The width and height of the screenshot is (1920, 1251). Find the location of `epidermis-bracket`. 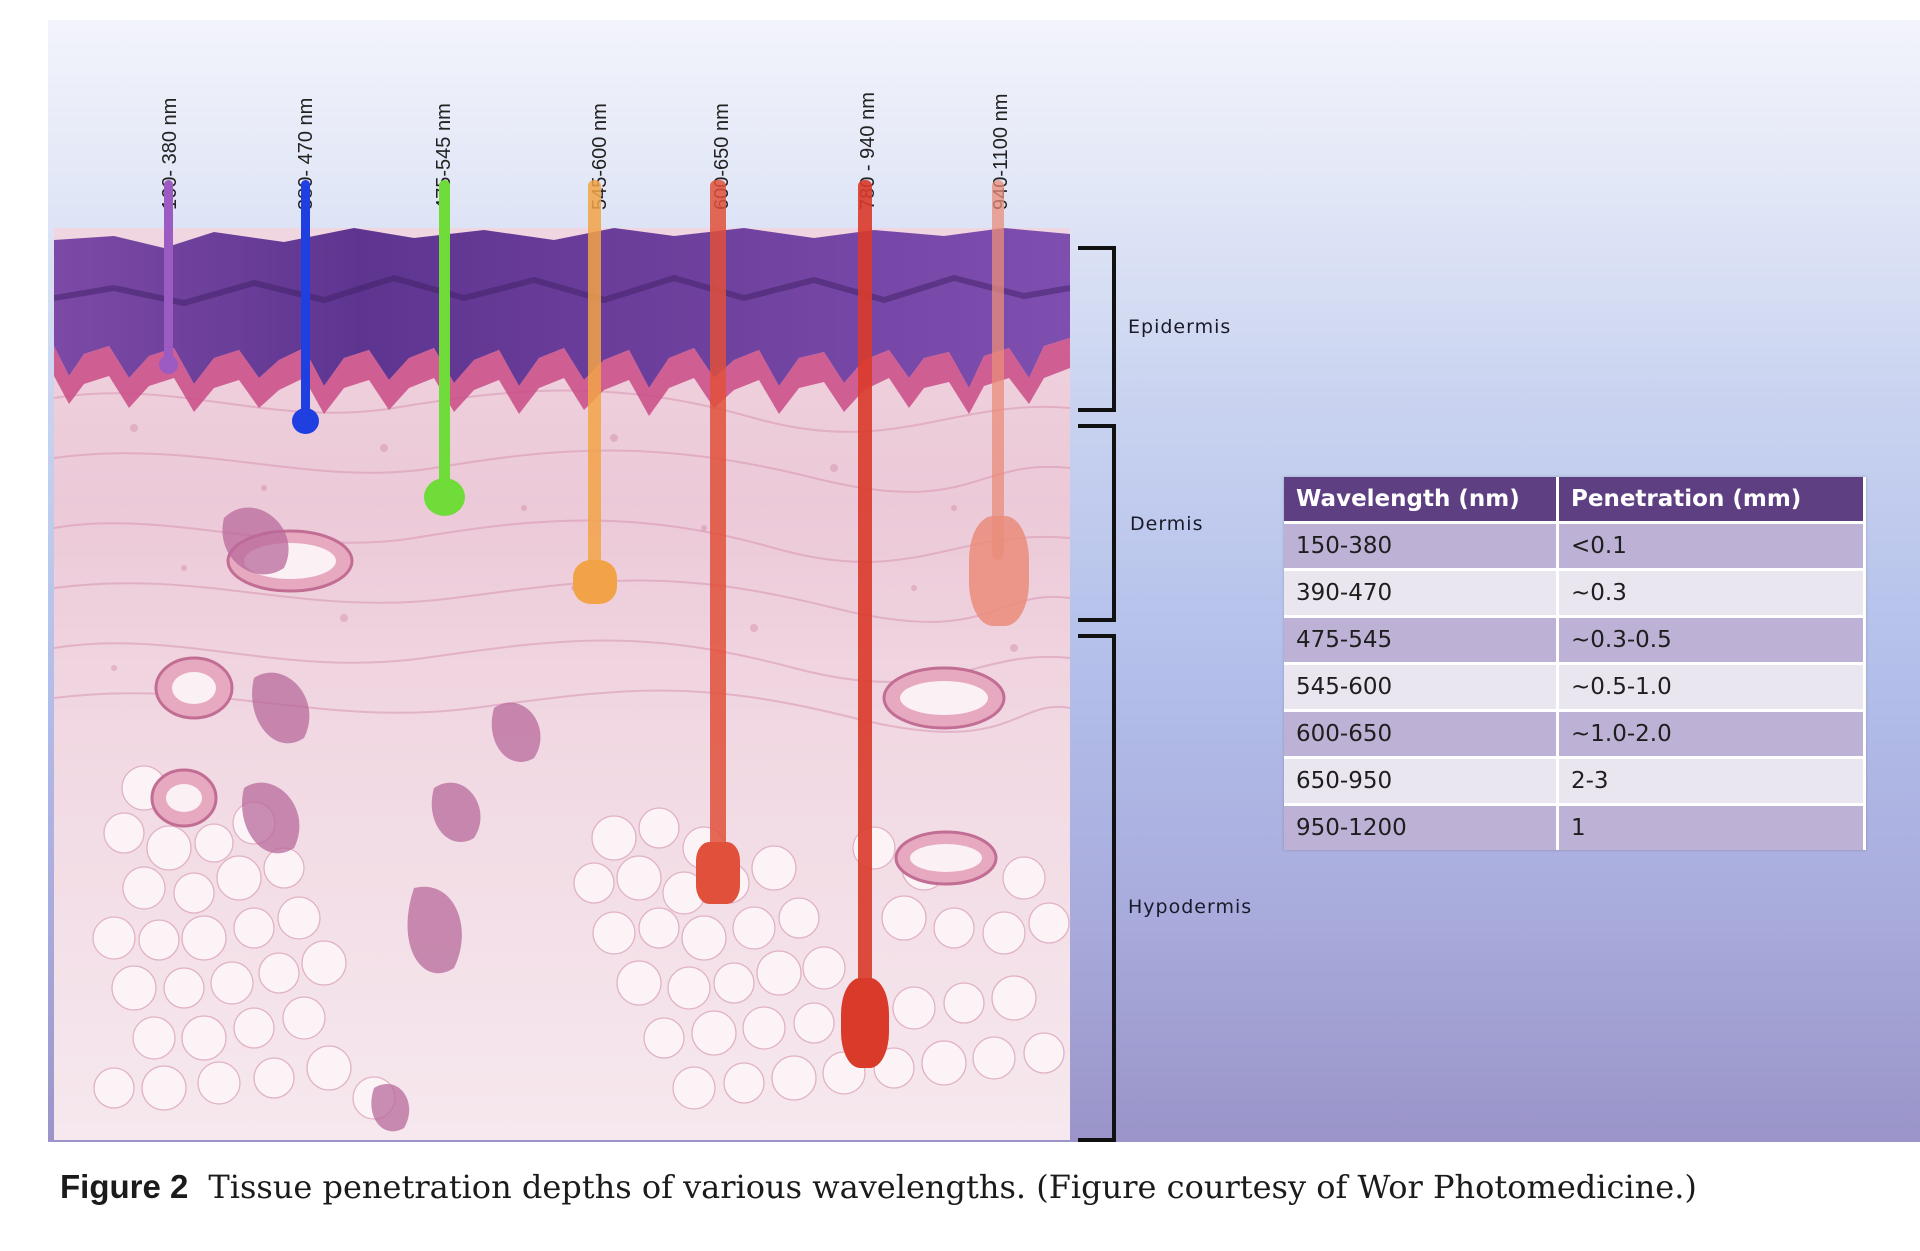

epidermis-bracket is located at coordinates (1097, 329).